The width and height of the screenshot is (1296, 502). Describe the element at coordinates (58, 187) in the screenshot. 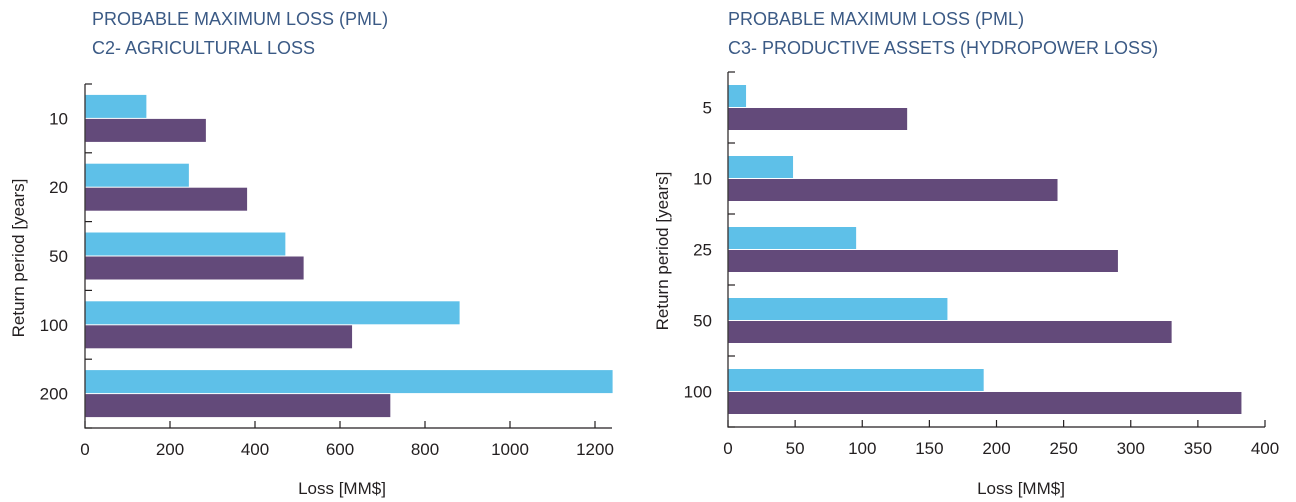

I see `y-tick-label-c1-20: 20` at that location.